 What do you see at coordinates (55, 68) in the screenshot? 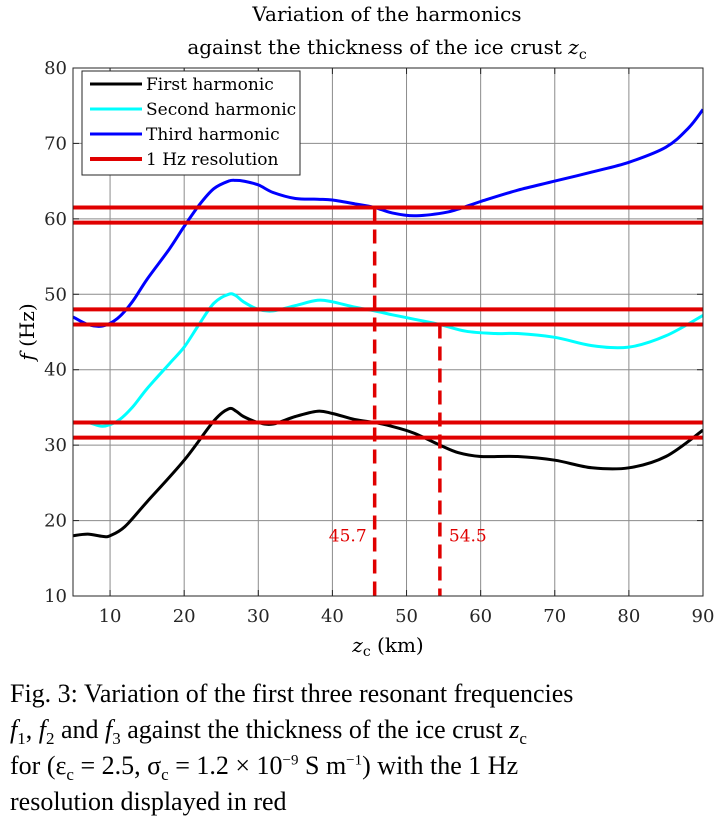
I see `y-tick-label: 80` at bounding box center [55, 68].